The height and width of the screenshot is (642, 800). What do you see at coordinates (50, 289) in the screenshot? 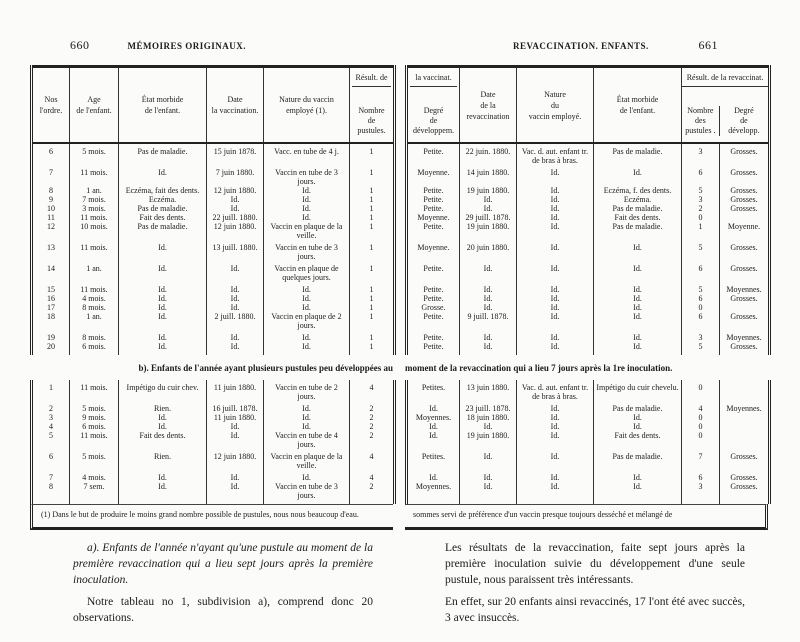
I see `row-number: 15` at bounding box center [50, 289].